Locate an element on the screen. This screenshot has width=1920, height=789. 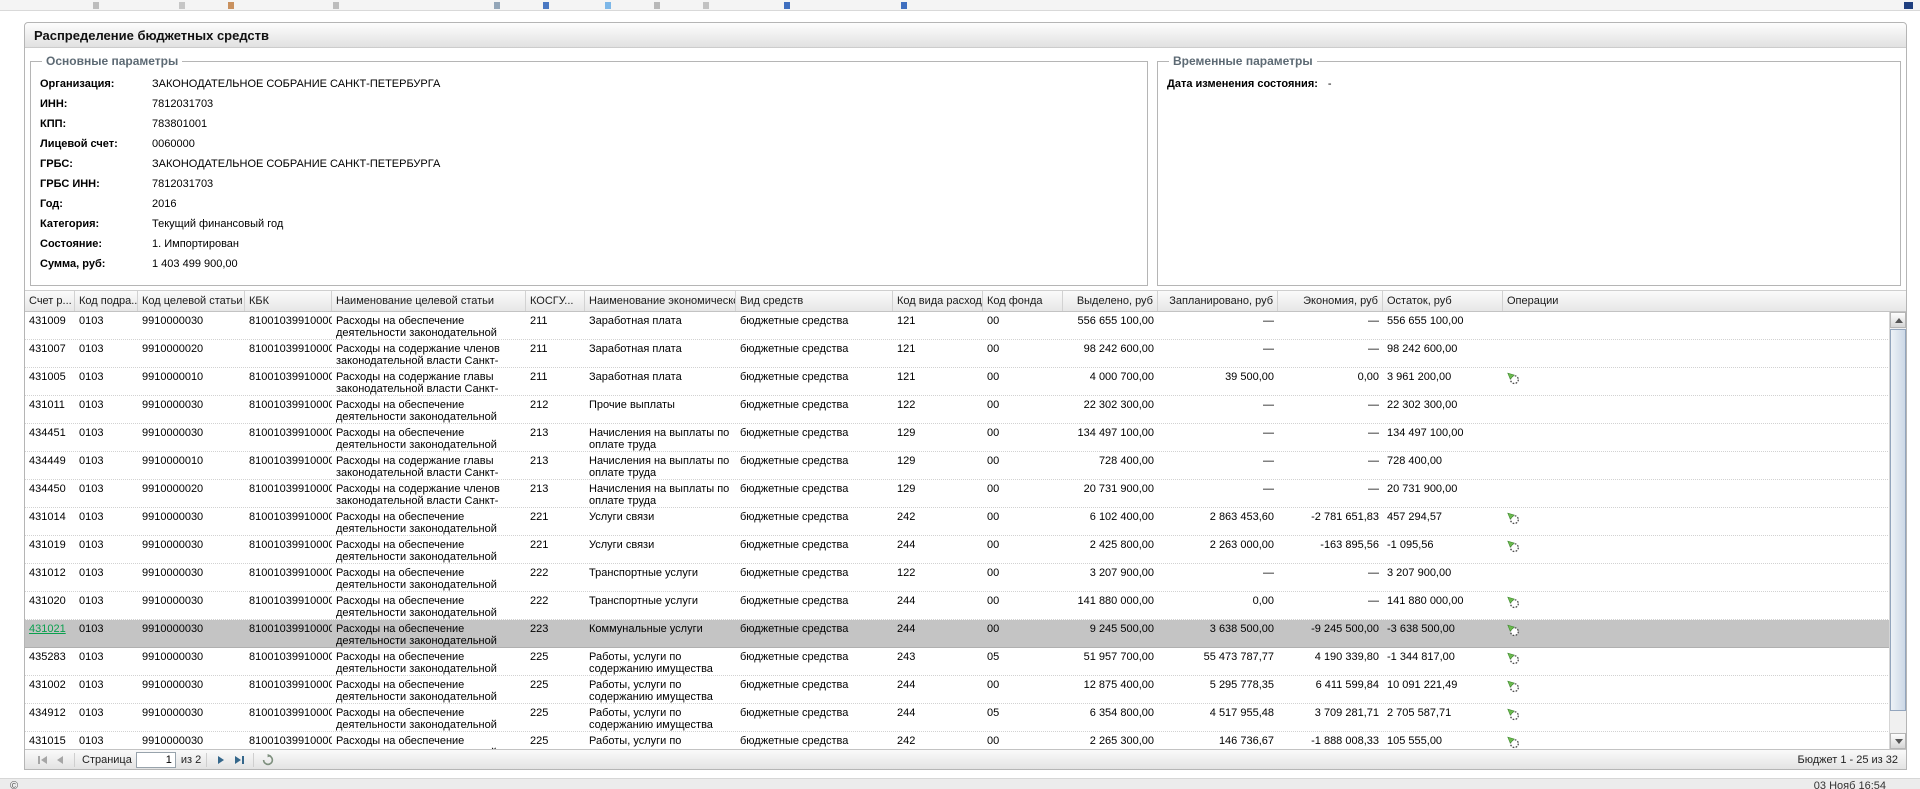
param-label: КПП: is located at coordinates (53, 124).